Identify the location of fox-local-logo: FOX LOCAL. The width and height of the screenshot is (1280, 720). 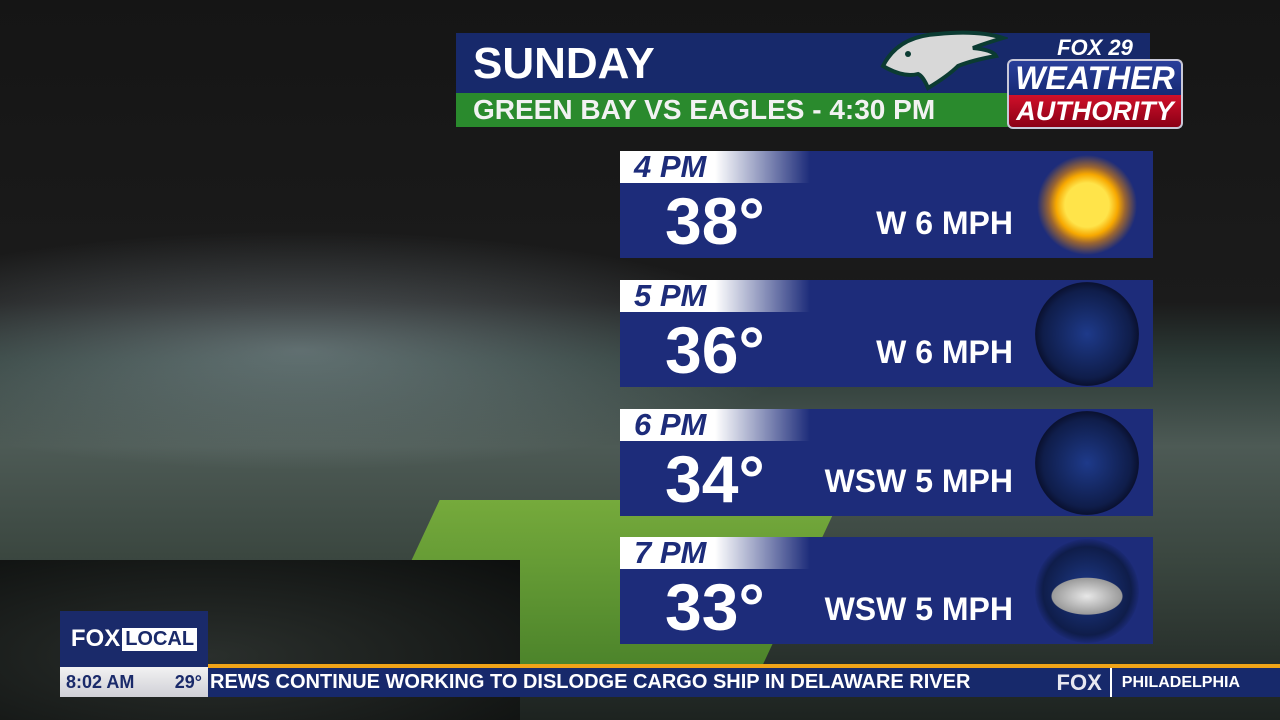
(134, 639).